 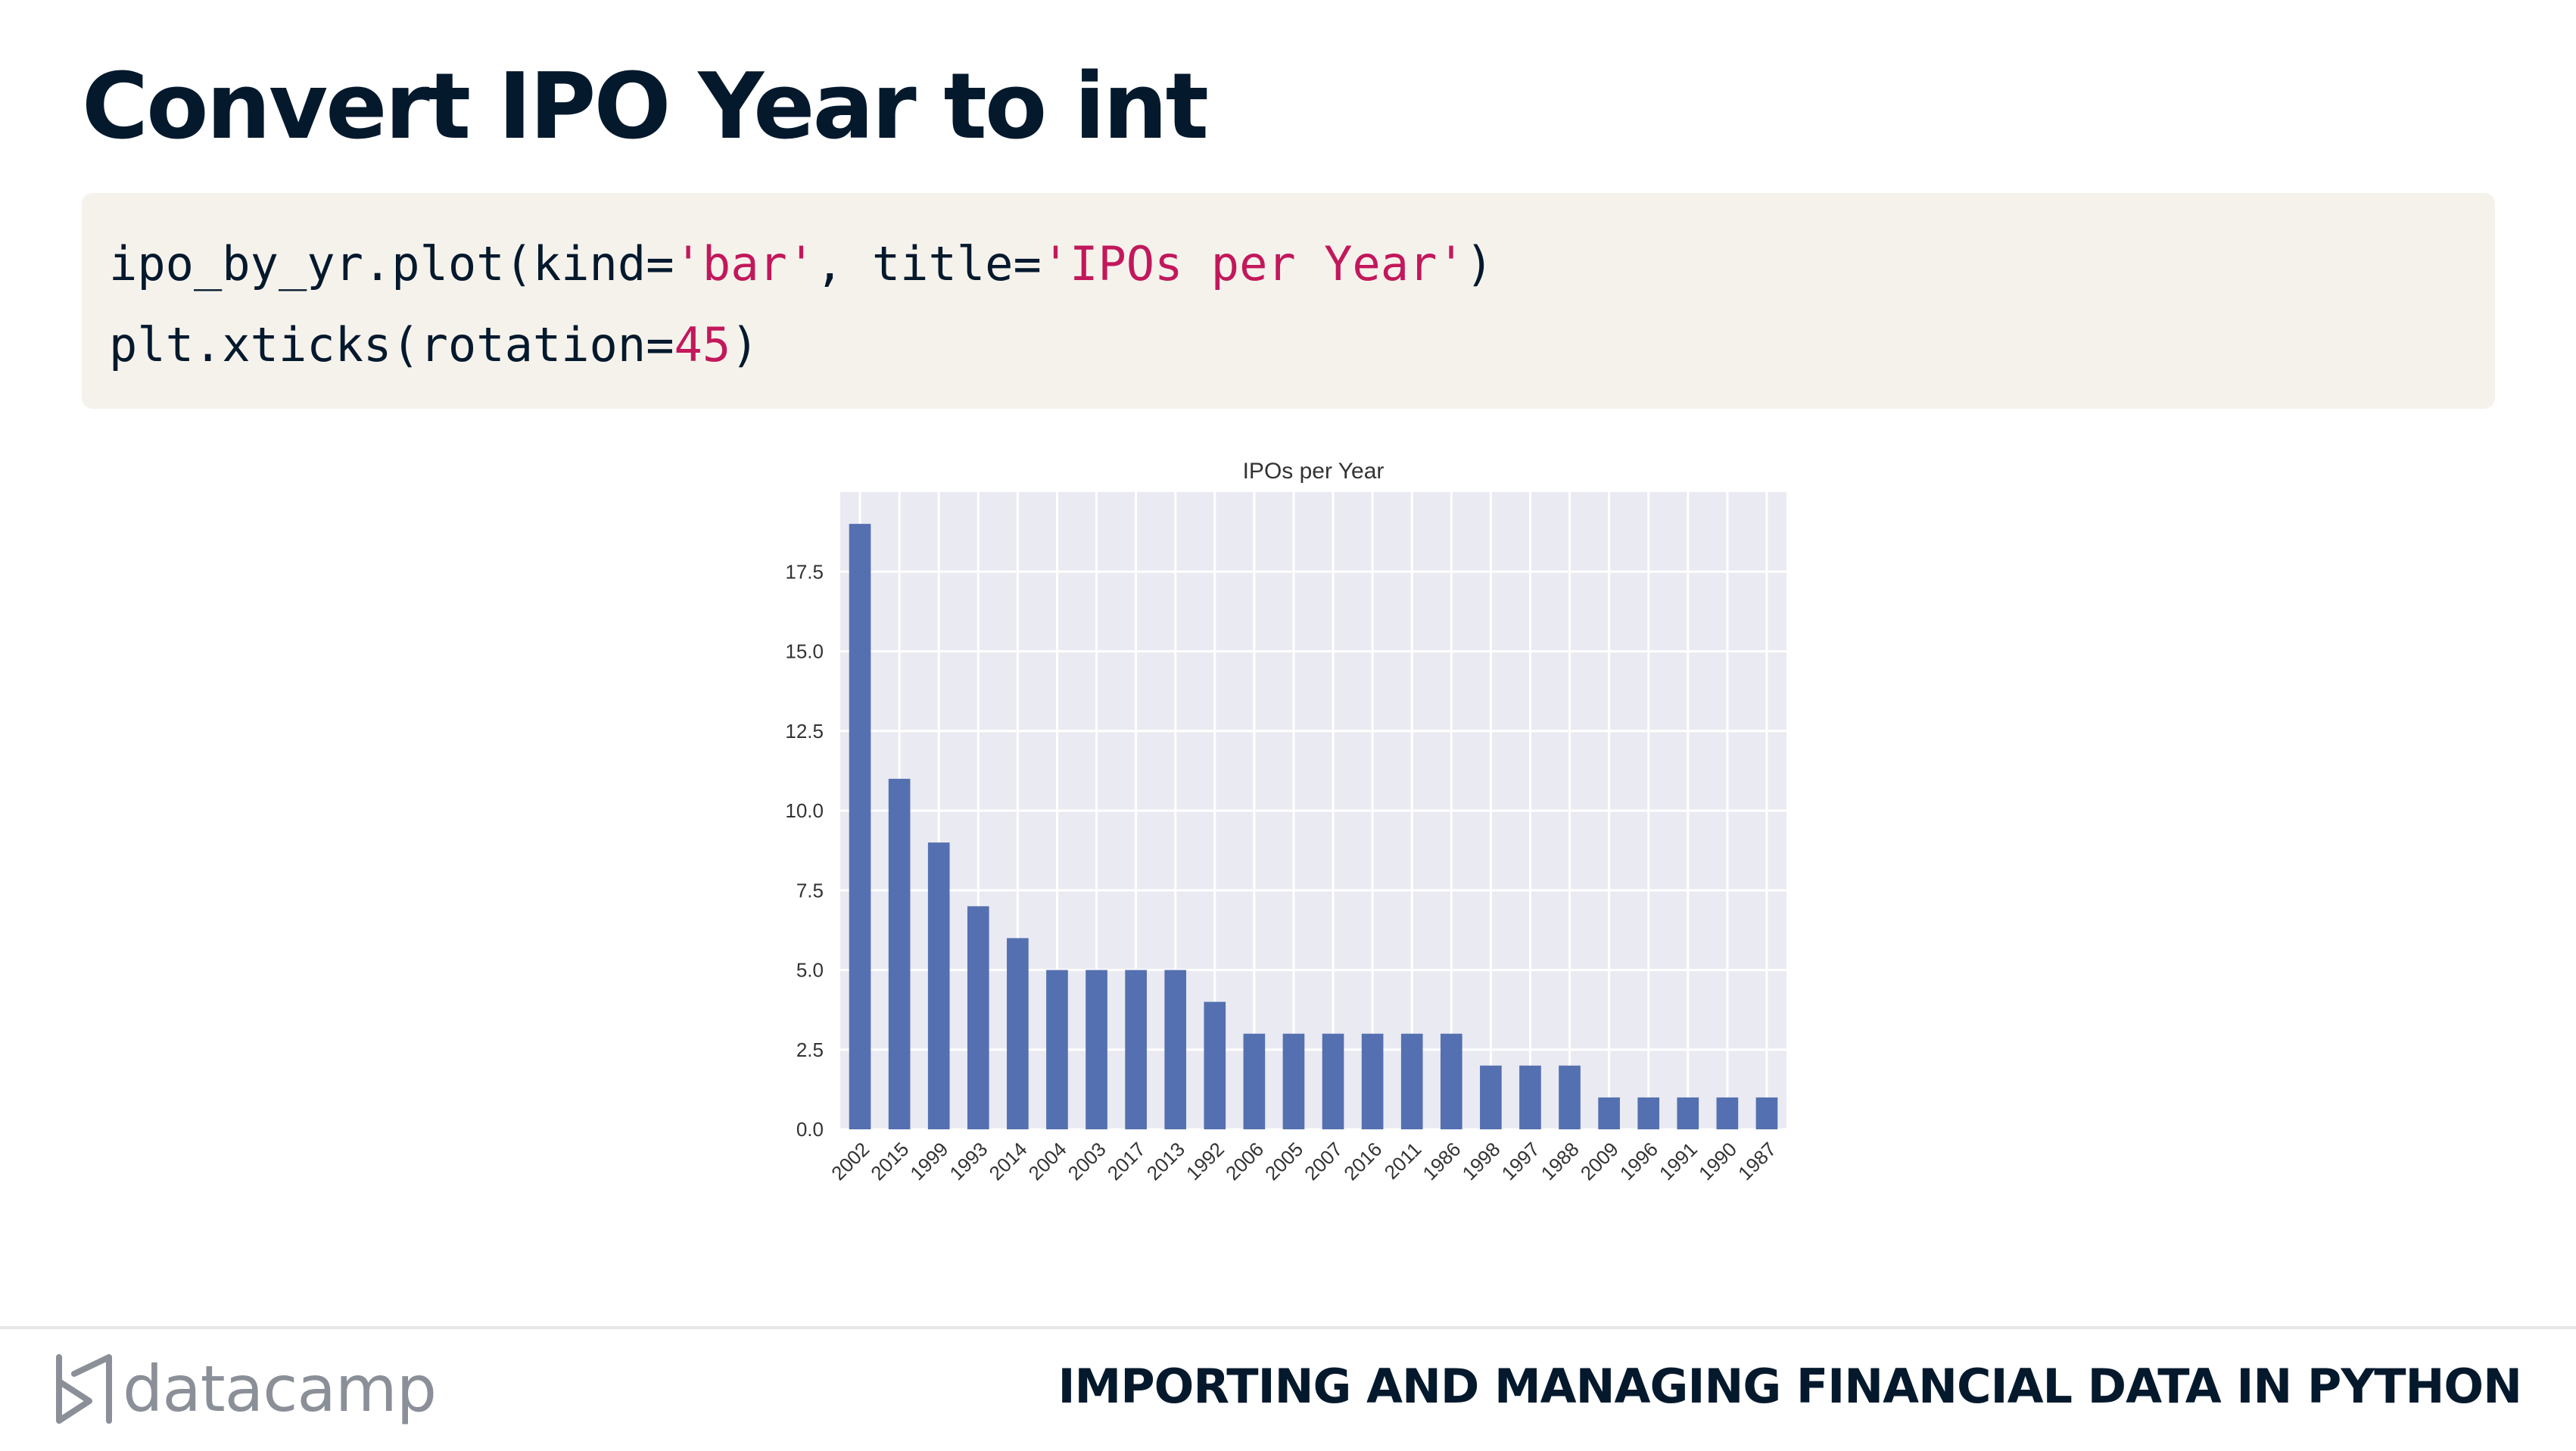 I want to click on code-number: 45, so click(x=702, y=345).